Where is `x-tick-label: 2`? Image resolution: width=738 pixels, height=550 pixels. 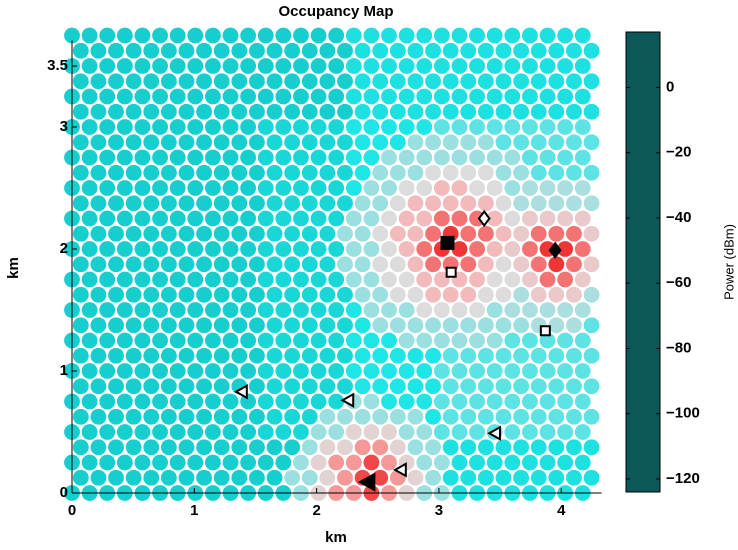
x-tick-label: 2 is located at coordinates (316, 510).